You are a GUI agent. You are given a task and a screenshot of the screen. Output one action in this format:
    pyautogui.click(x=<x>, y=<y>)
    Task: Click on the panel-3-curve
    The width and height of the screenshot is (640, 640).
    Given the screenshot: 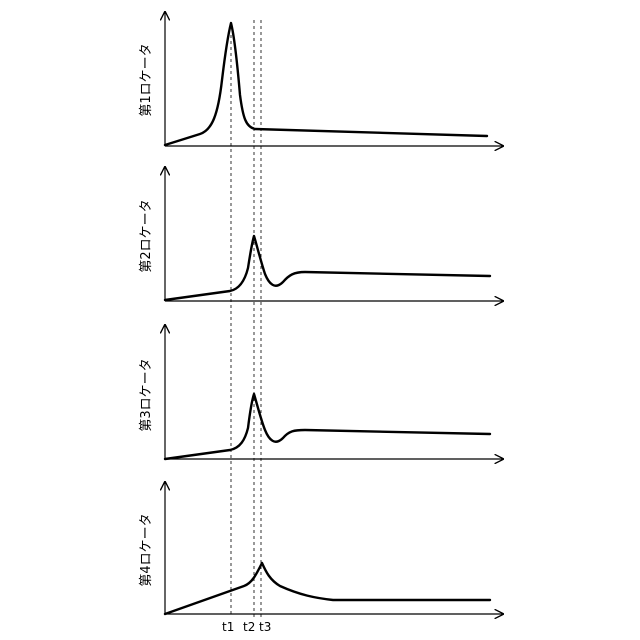 What is the action you would take?
    pyautogui.click(x=327, y=426)
    